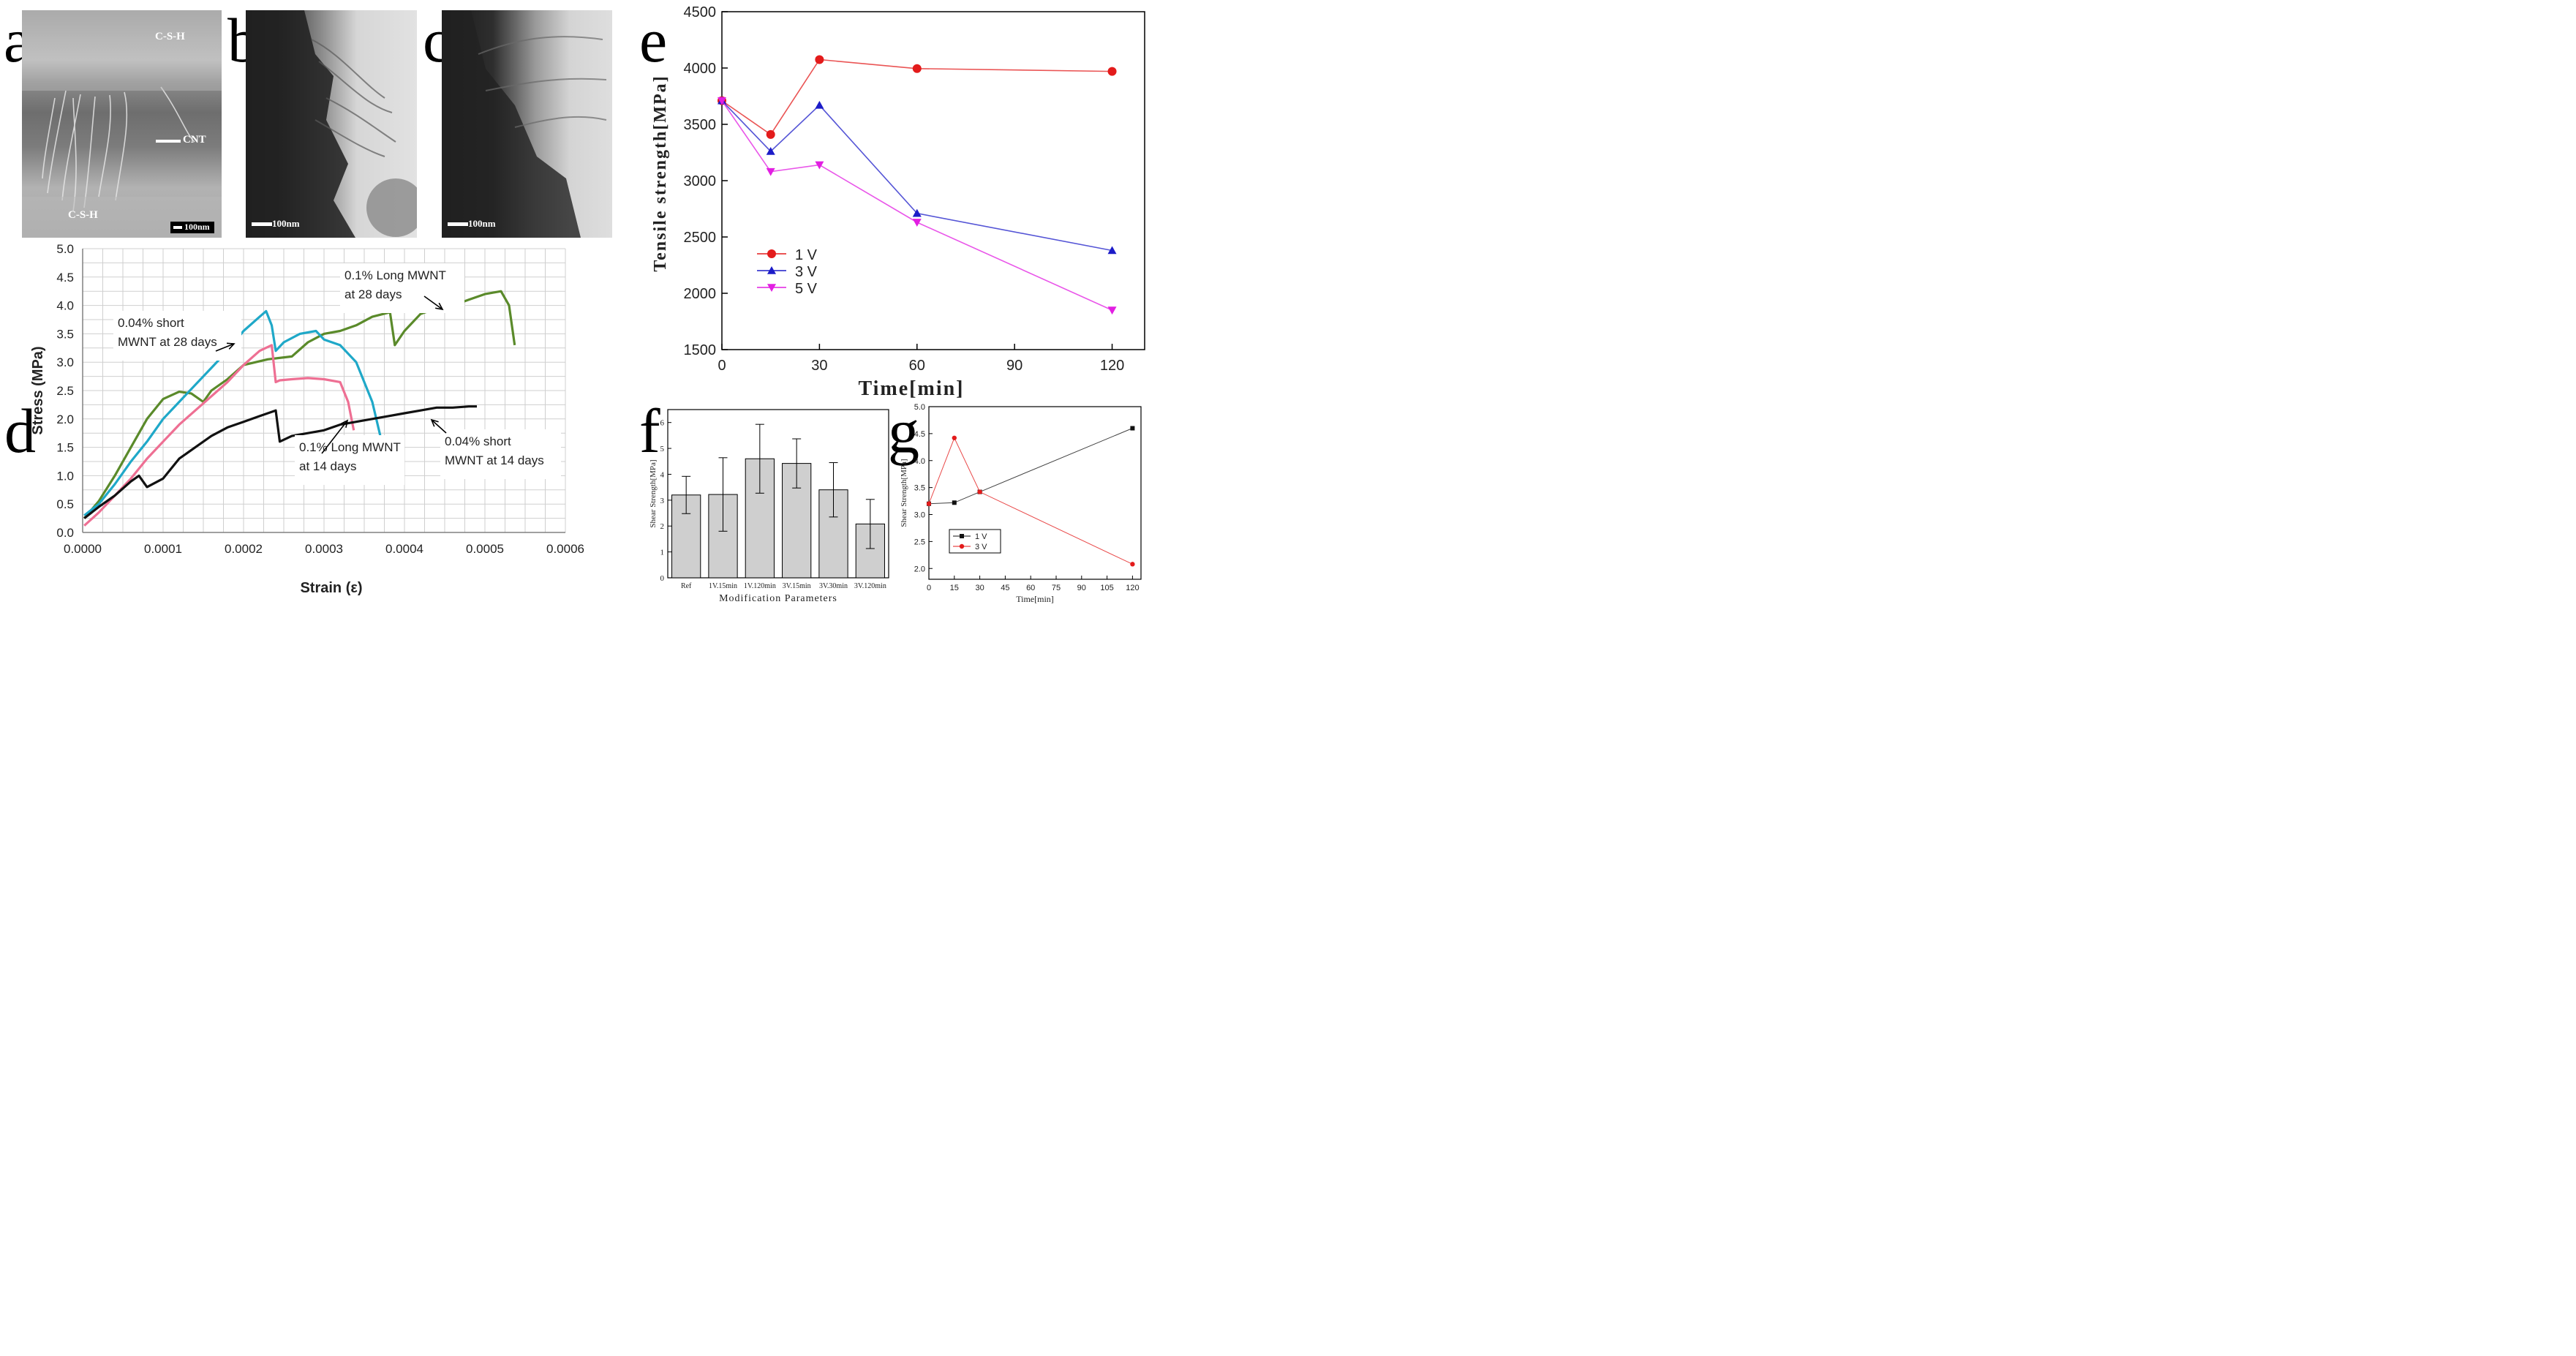  What do you see at coordinates (797, 586) in the screenshot?
I see `x-tick-label: 3V.15min` at bounding box center [797, 586].